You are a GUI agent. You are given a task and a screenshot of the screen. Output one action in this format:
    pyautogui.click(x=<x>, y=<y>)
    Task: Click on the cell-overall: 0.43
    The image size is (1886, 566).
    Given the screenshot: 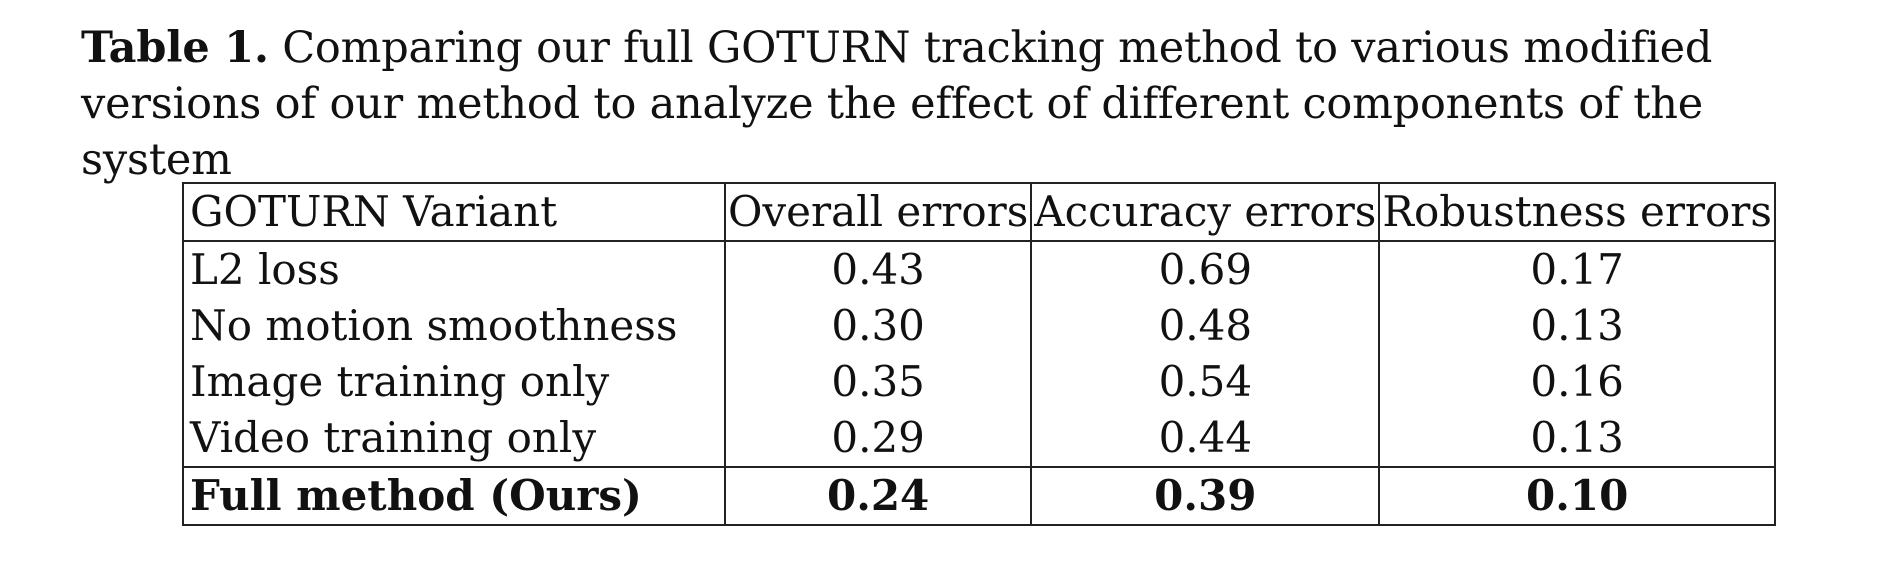 What is the action you would take?
    pyautogui.click(x=878, y=269)
    